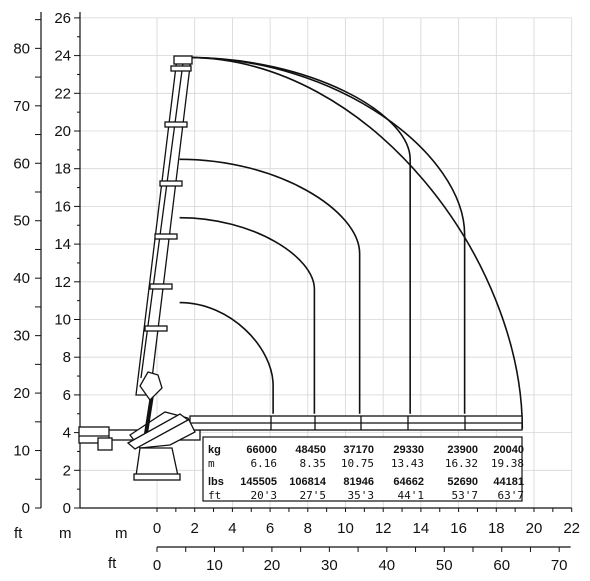  I want to click on y-m-tick-label: 20, so click(62, 131).